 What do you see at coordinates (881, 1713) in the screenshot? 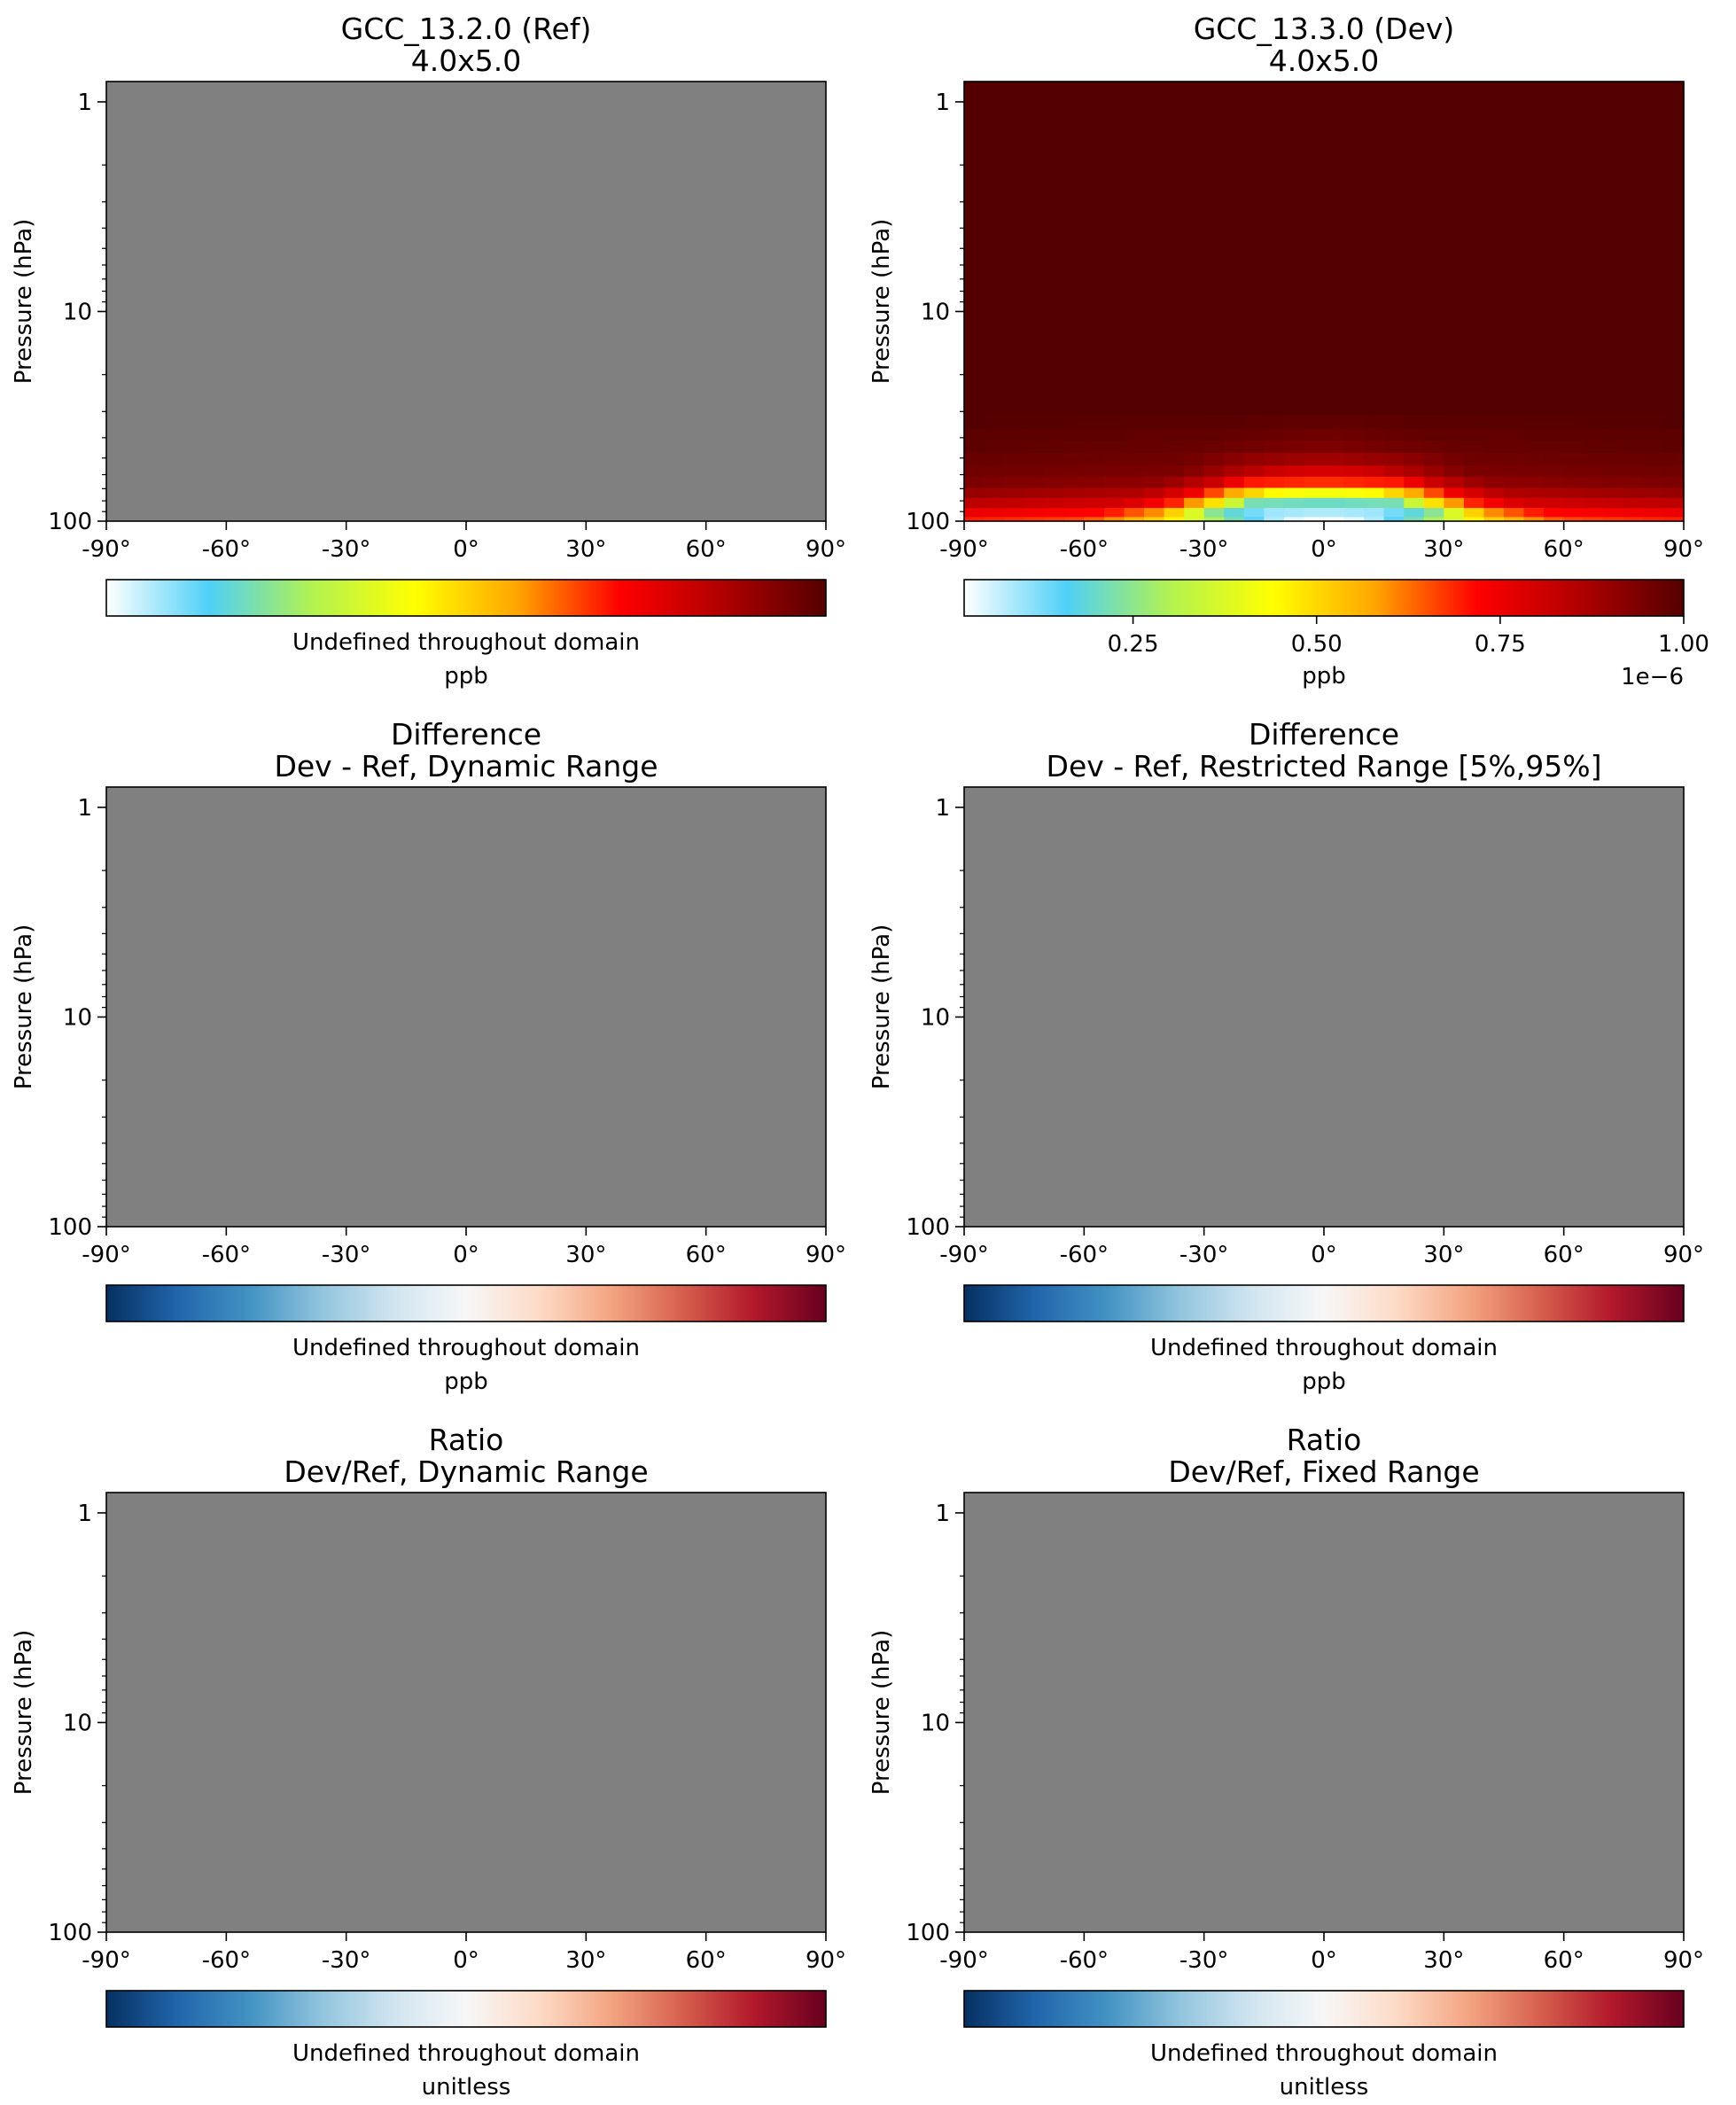
I see `y-axis-label: Pressure (hPa)` at bounding box center [881, 1713].